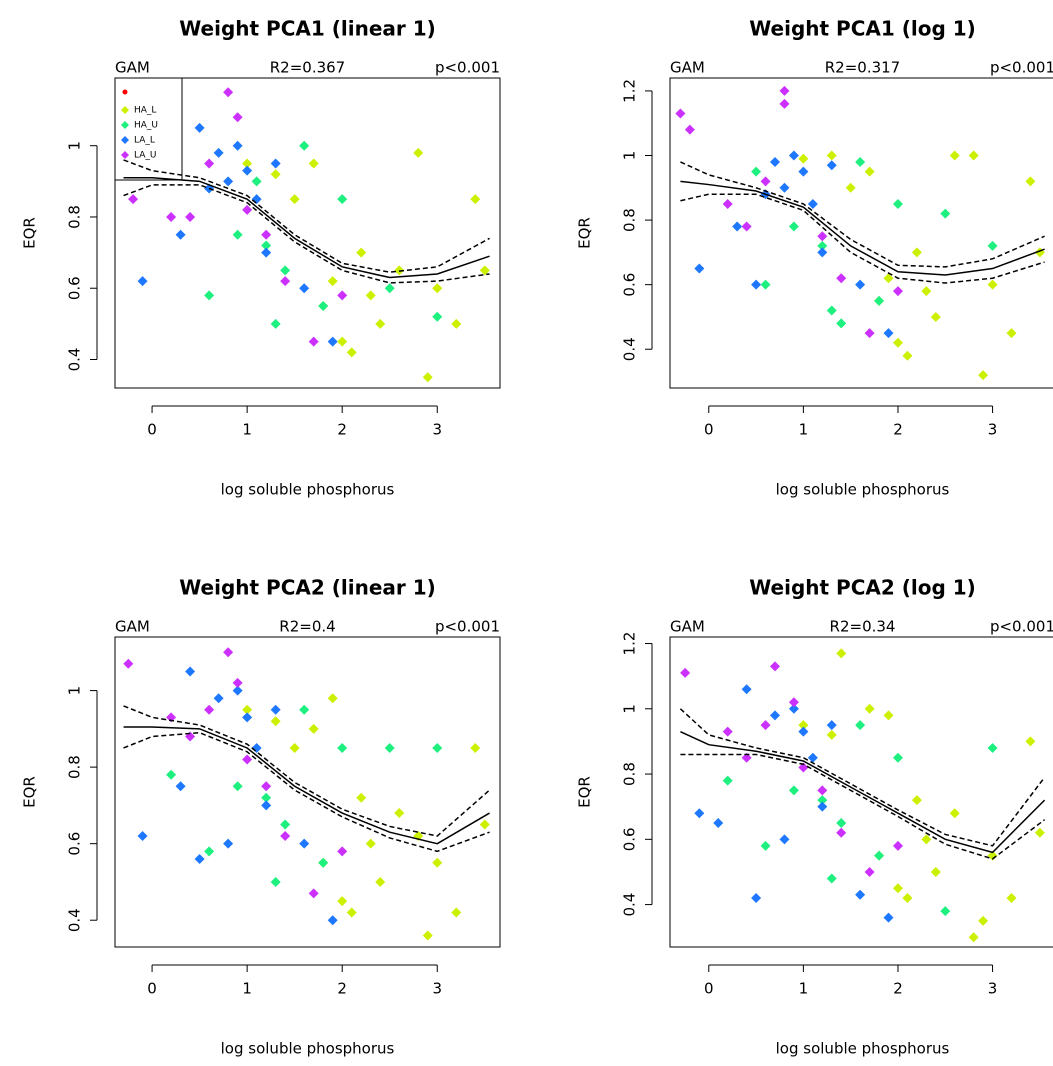 The height and width of the screenshot is (1066, 1053). I want to click on header-text: R2=0.317, so click(862, 68).